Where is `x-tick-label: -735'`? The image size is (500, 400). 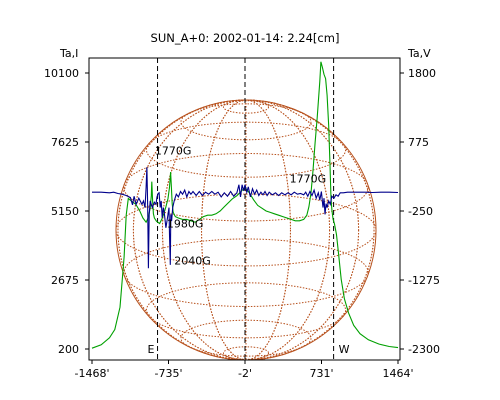 x-tick-label: -735' is located at coordinates (169, 373).